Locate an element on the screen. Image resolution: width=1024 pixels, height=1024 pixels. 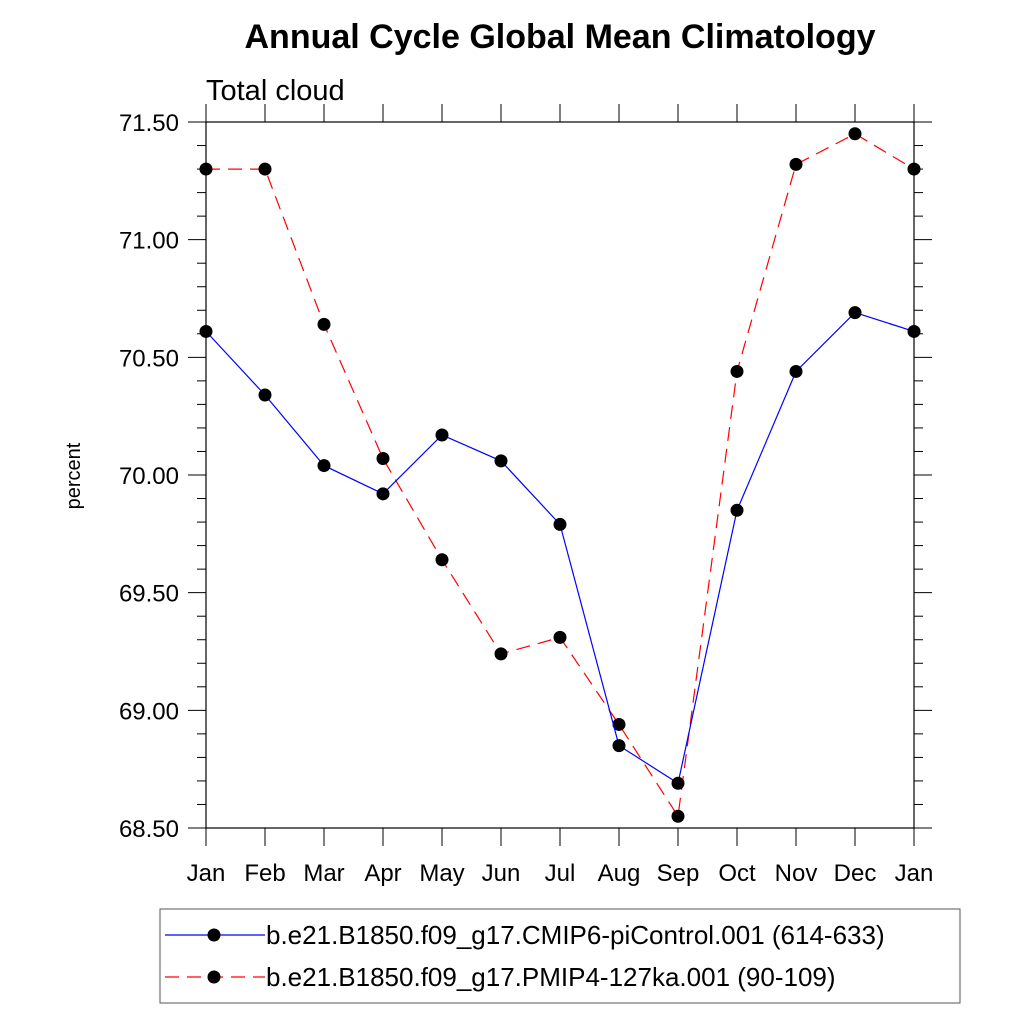
x-tick-label: Mar is located at coordinates (323, 873).